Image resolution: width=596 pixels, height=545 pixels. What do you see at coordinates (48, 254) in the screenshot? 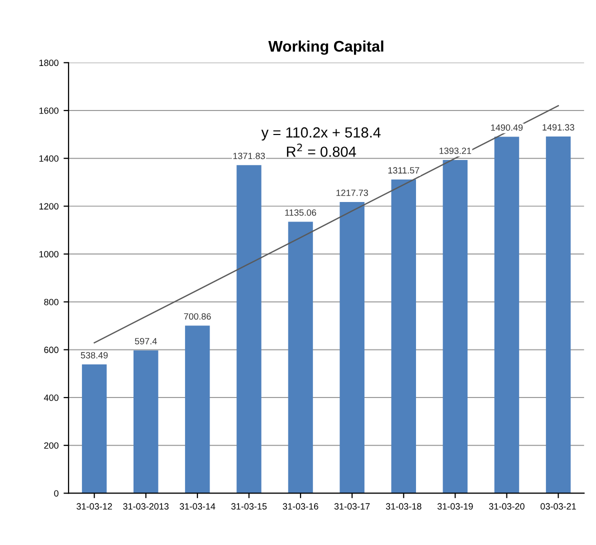
I see `y-tick-label: 1000` at bounding box center [48, 254].